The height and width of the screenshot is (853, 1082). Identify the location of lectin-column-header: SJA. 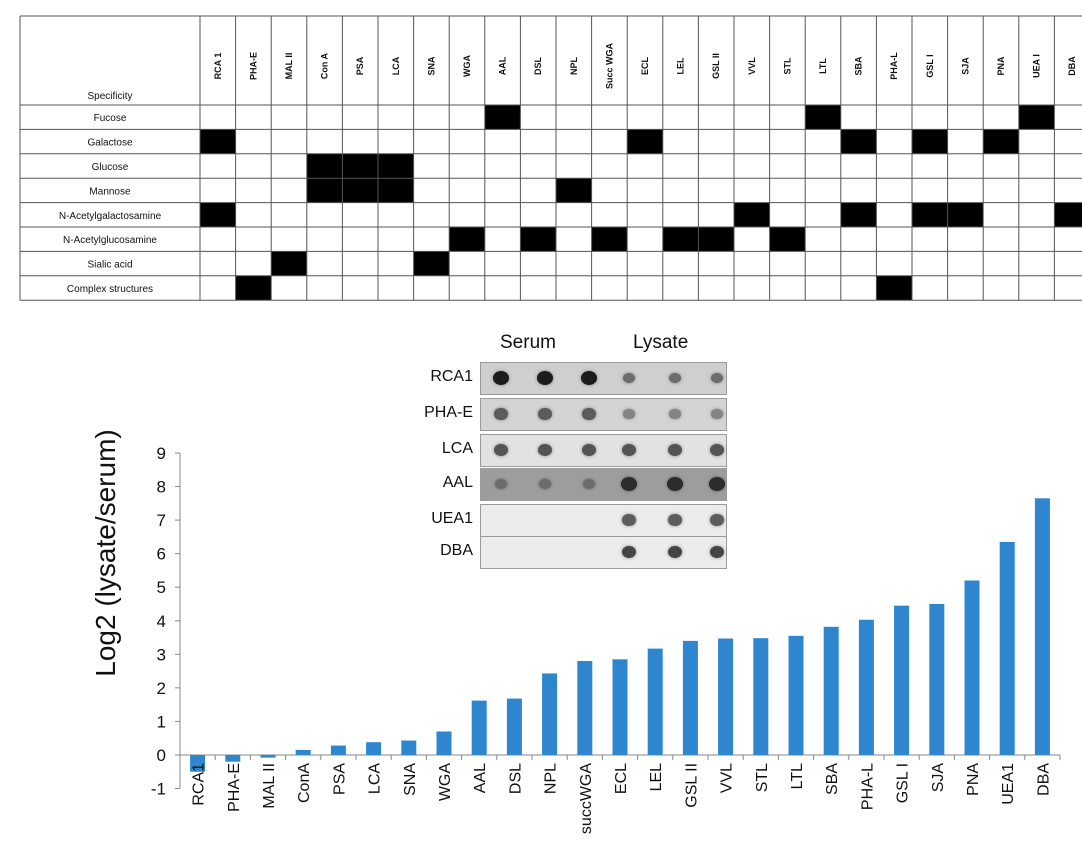
(965, 66).